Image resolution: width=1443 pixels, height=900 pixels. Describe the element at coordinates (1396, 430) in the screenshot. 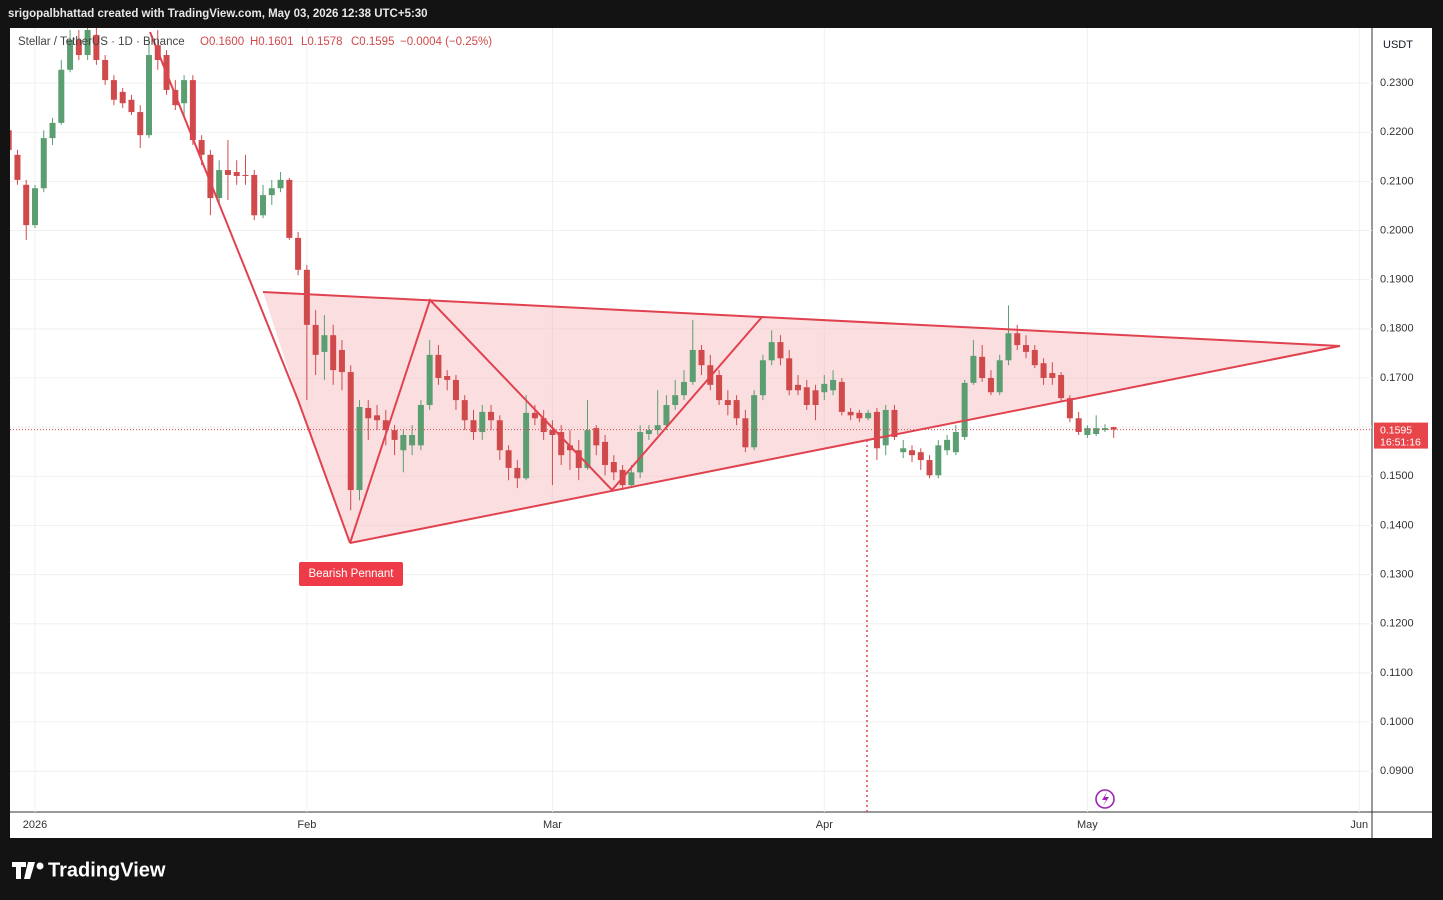

I see `last-price-label: 0.1595` at that location.